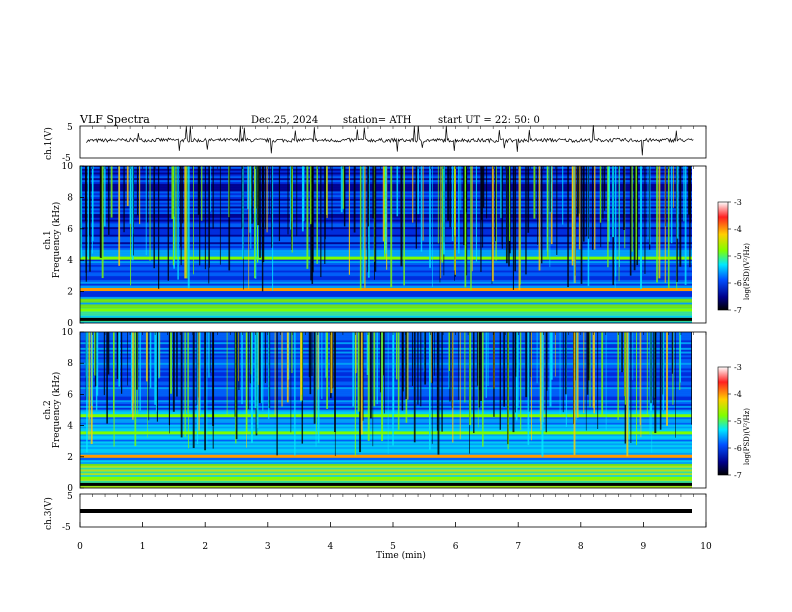 The width and height of the screenshot is (792, 612). I want to click on colorbar-tick-label: -5, so click(738, 256).